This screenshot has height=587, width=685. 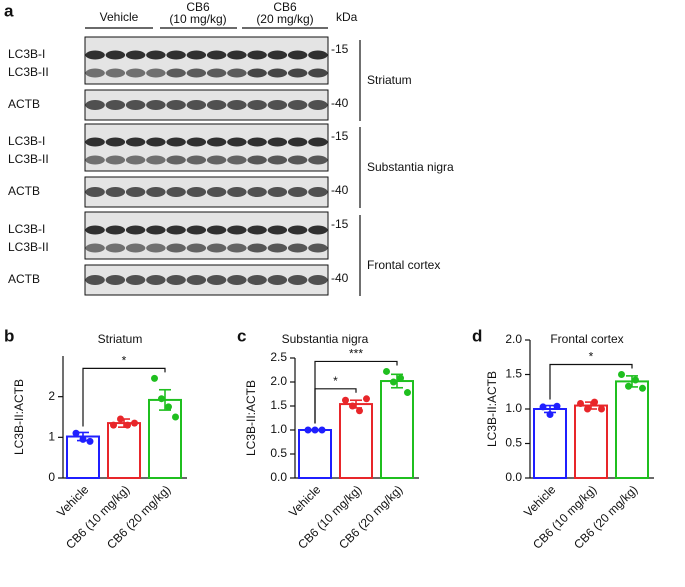 What do you see at coordinates (284, 19) in the screenshot?
I see `group-label: (20 mg/kg)` at bounding box center [284, 19].